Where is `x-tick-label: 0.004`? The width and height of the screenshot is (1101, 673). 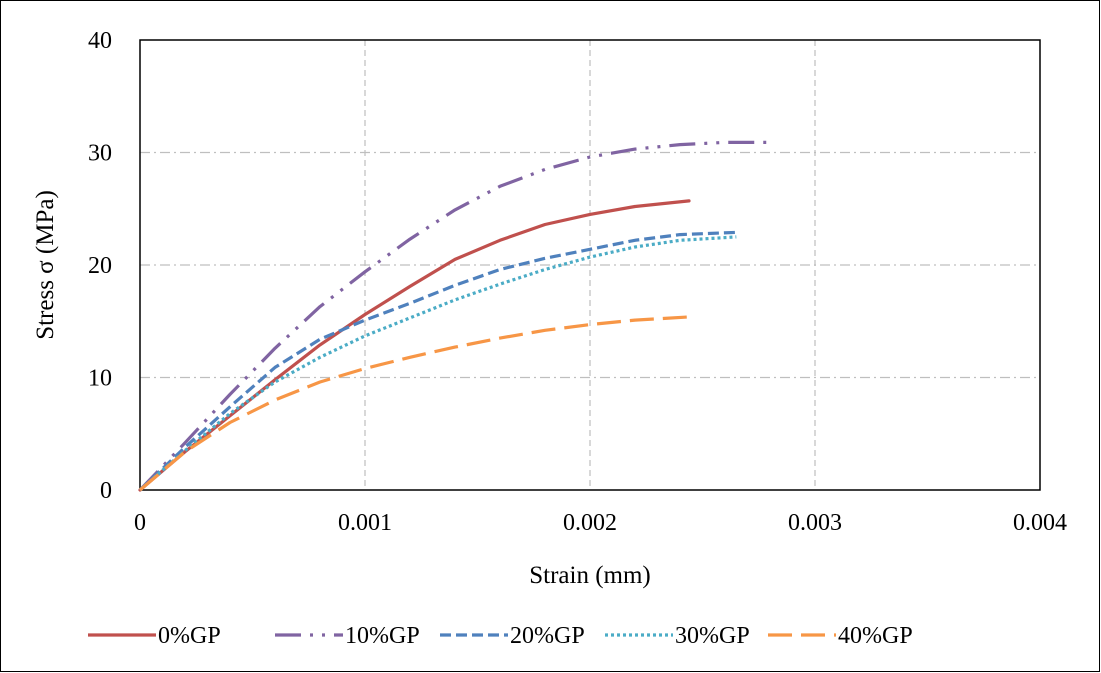
x-tick-label: 0.004 is located at coordinates (1040, 523).